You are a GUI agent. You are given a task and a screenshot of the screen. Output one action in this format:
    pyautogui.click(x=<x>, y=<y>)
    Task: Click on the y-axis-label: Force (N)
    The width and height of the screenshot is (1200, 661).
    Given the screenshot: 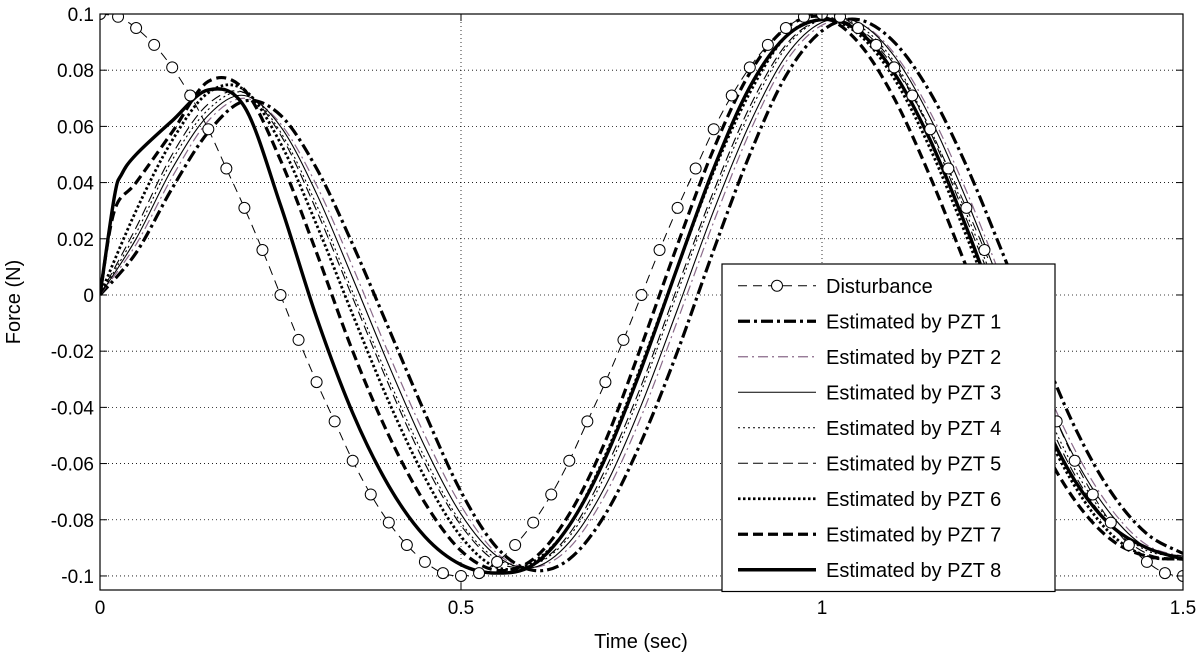 What is the action you would take?
    pyautogui.click(x=14, y=302)
    